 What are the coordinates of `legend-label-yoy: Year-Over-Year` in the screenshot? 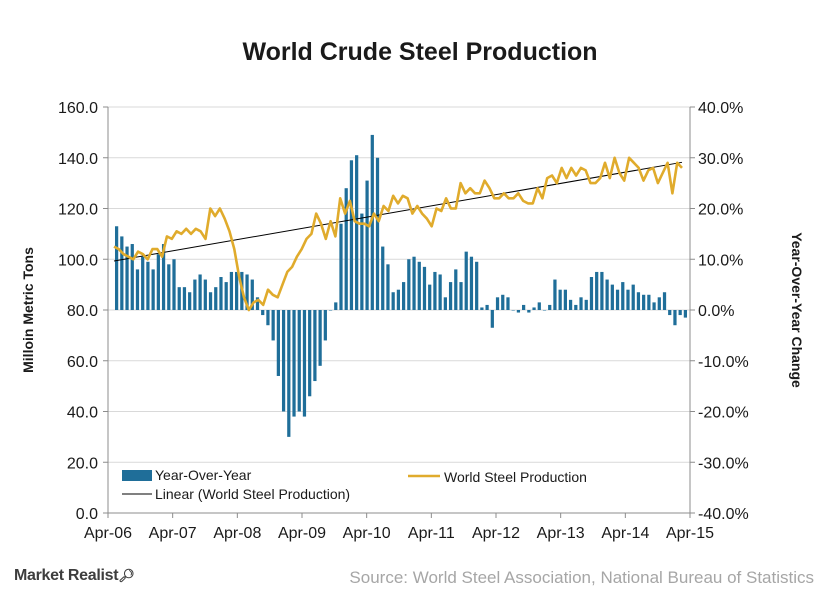 It's located at (203, 475).